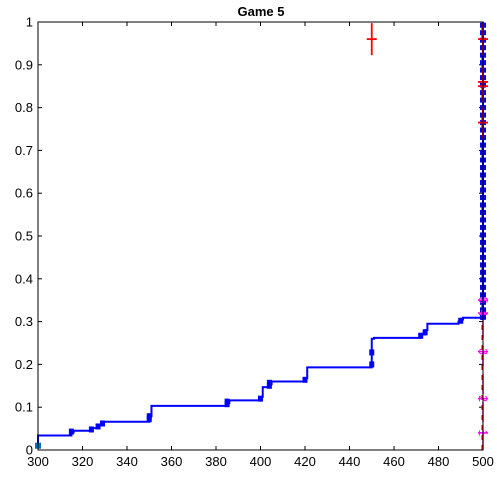  I want to click on y-tick-label: 0.6, so click(24, 193).